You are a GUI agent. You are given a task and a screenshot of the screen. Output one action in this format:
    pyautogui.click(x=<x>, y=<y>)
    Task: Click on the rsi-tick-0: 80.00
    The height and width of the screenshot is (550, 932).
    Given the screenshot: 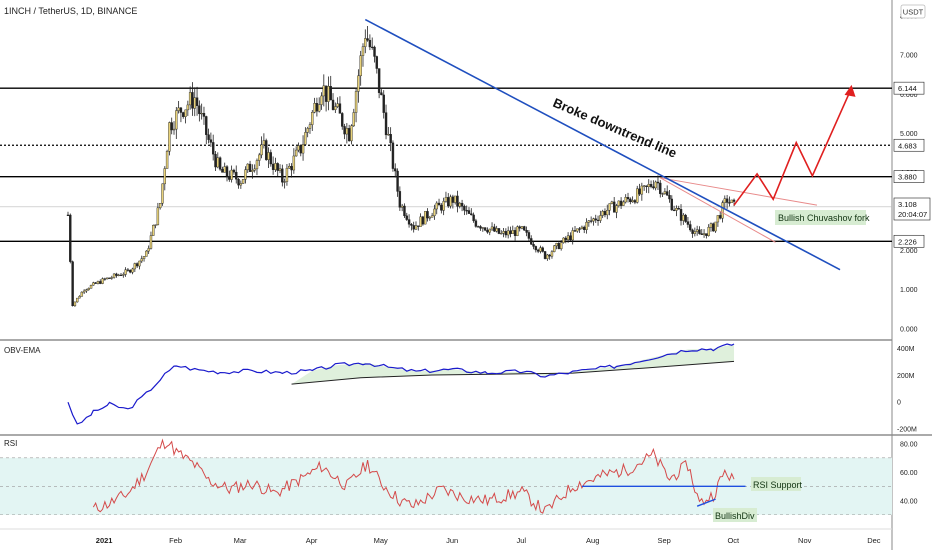 What is the action you would take?
    pyautogui.click(x=909, y=445)
    